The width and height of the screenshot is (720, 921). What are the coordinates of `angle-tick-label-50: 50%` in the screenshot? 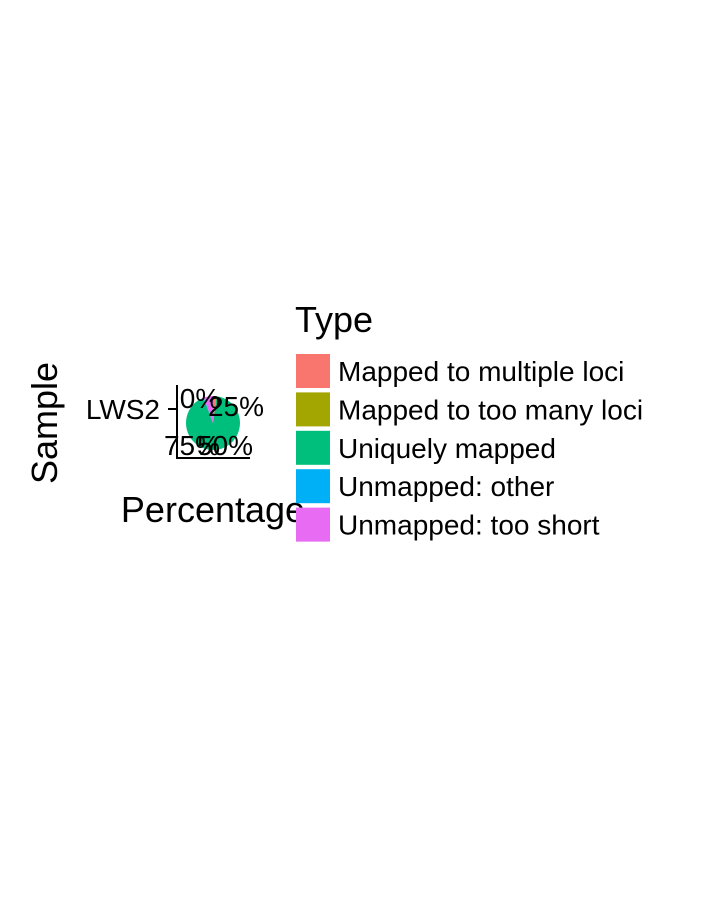 It's located at (225, 445).